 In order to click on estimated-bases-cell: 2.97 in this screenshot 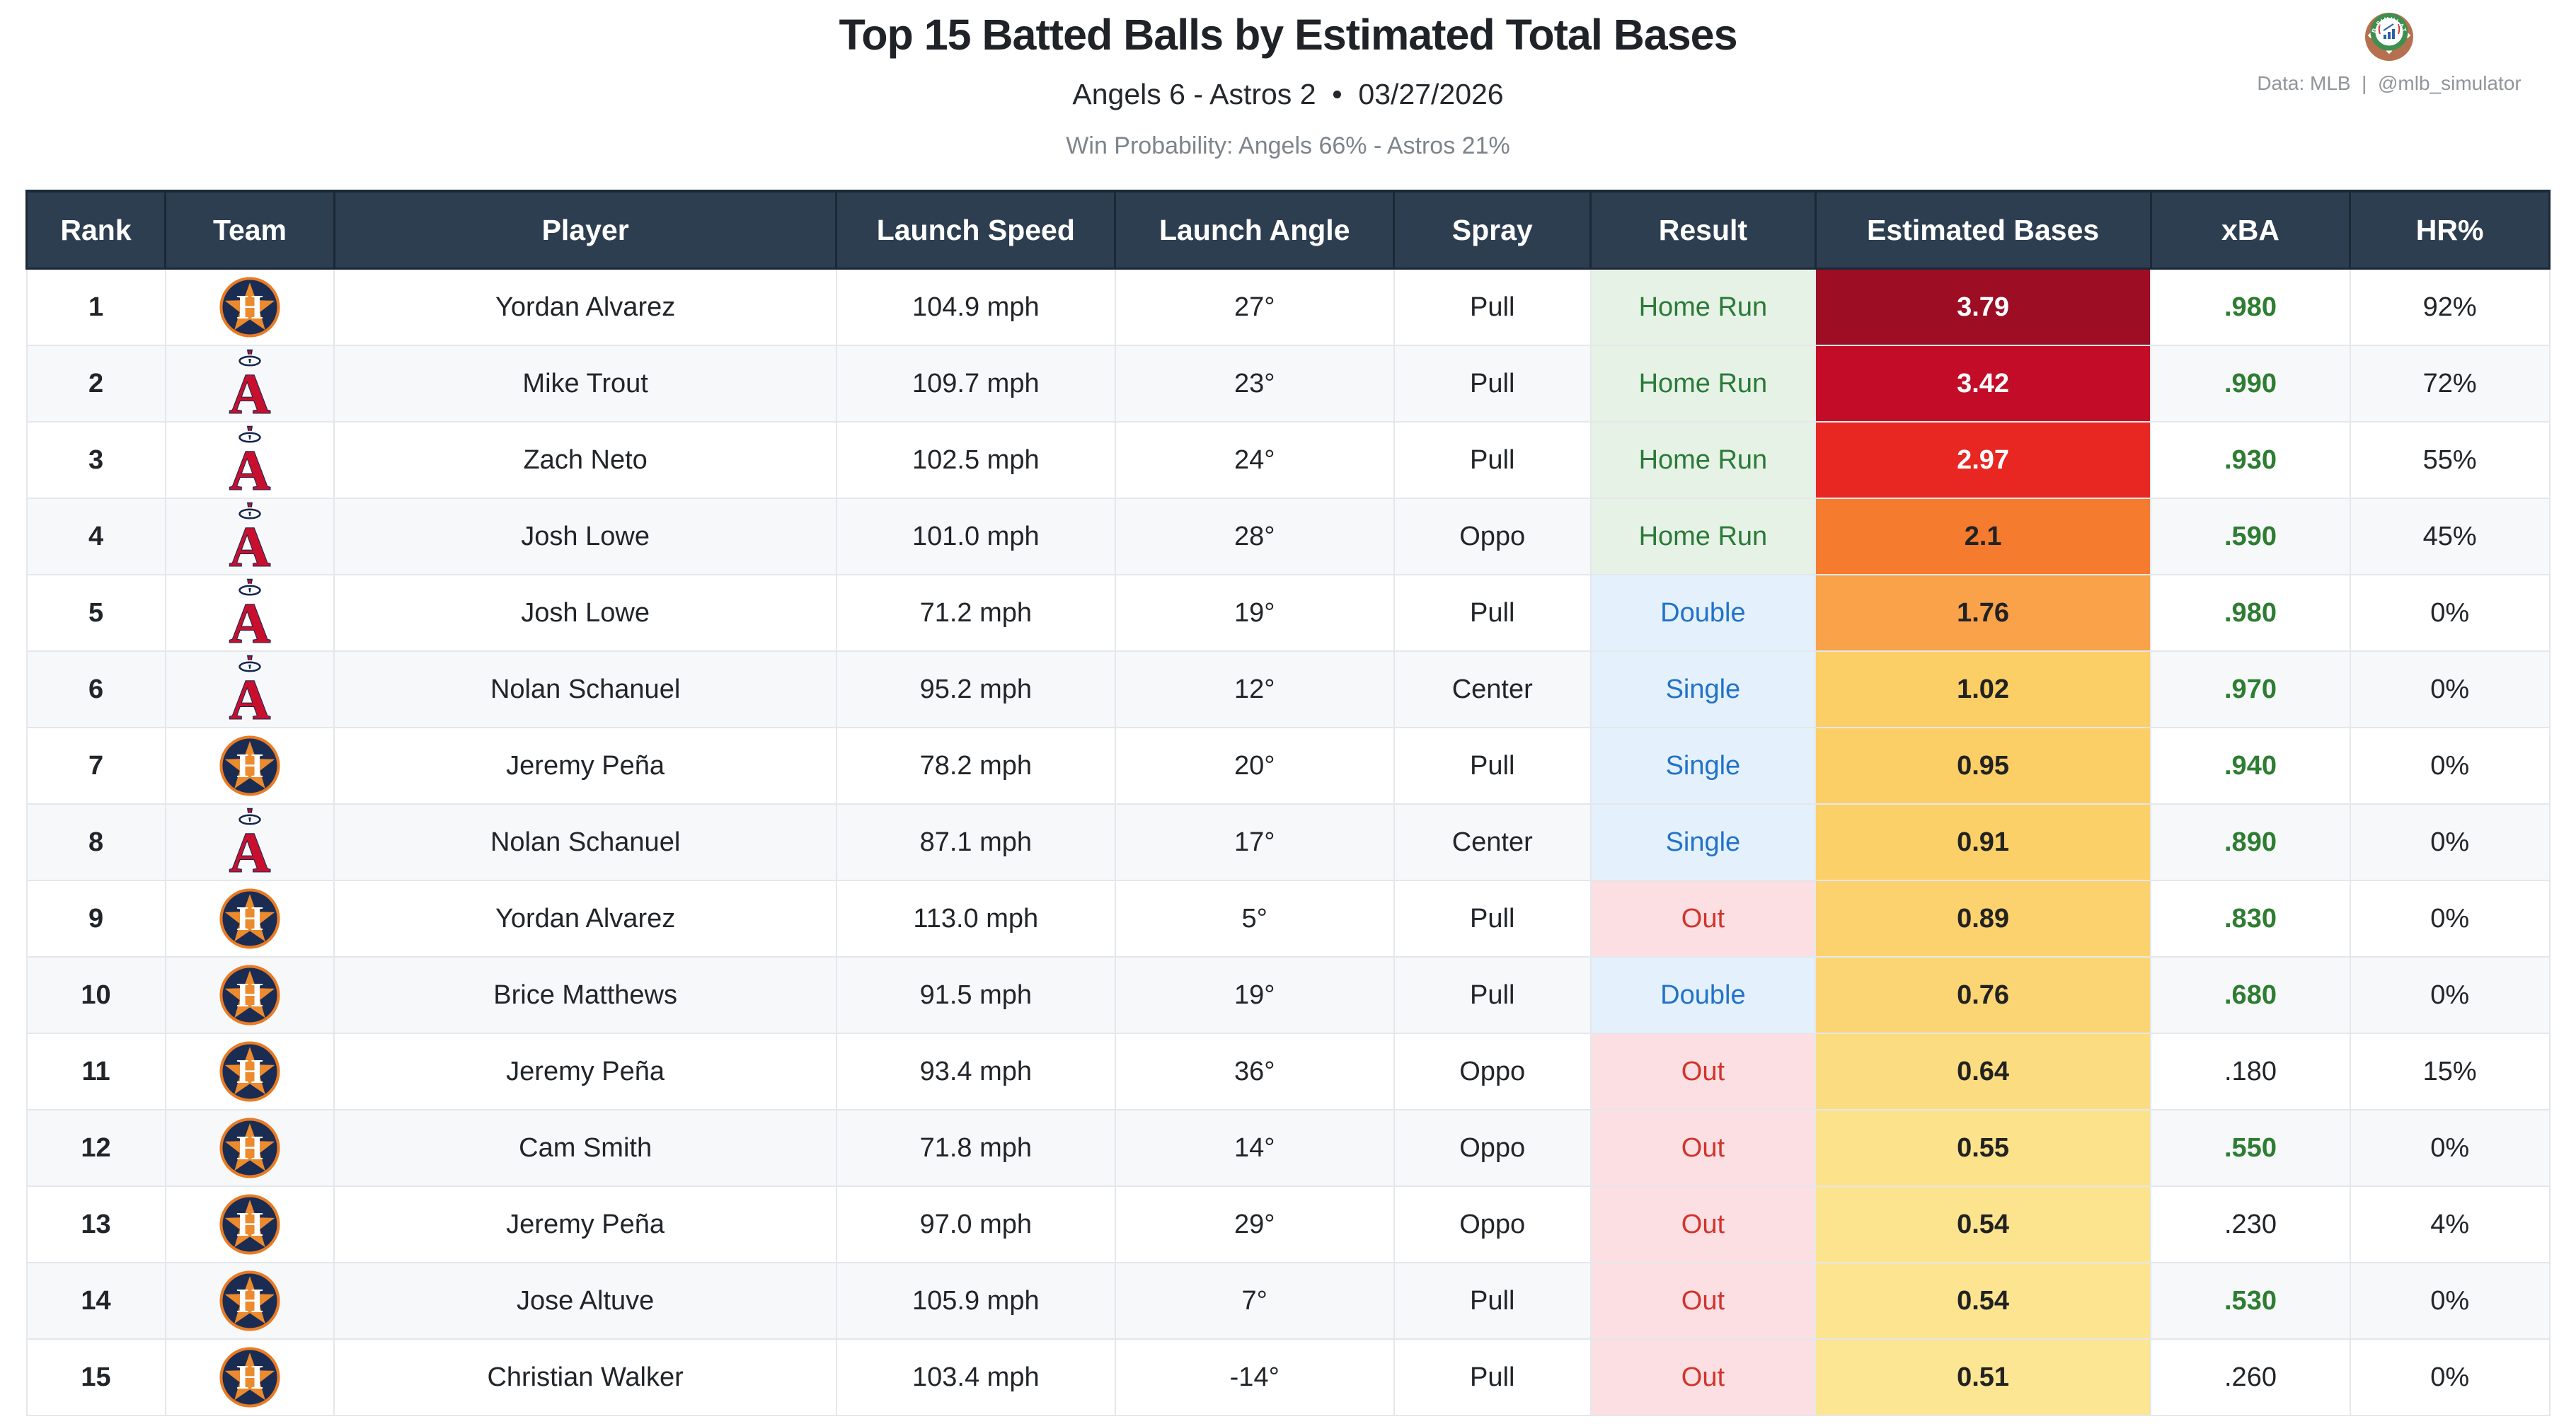, I will do `click(1984, 460)`.